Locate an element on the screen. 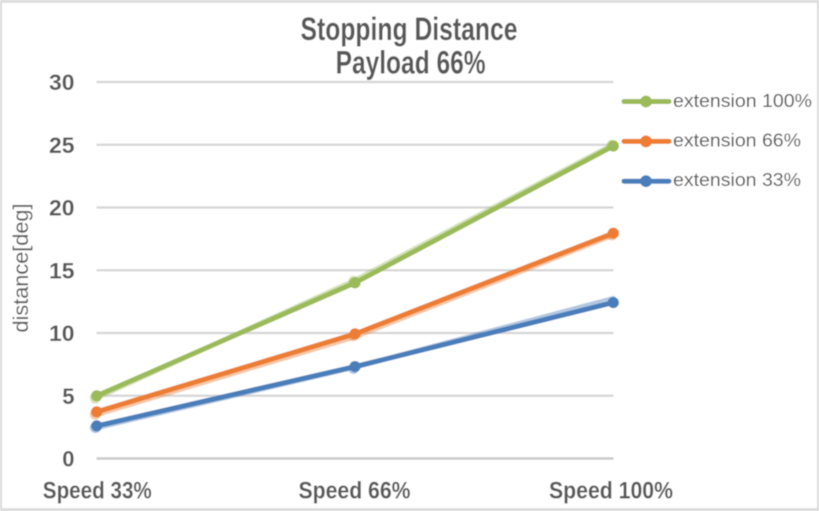 Image resolution: width=819 pixels, height=511 pixels. svg-text: Speed 100% is located at coordinates (611, 491).